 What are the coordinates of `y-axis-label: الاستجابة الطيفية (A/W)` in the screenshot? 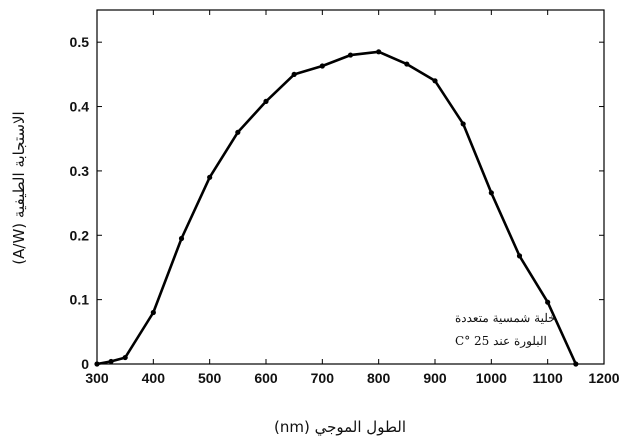 It's located at (19, 187).